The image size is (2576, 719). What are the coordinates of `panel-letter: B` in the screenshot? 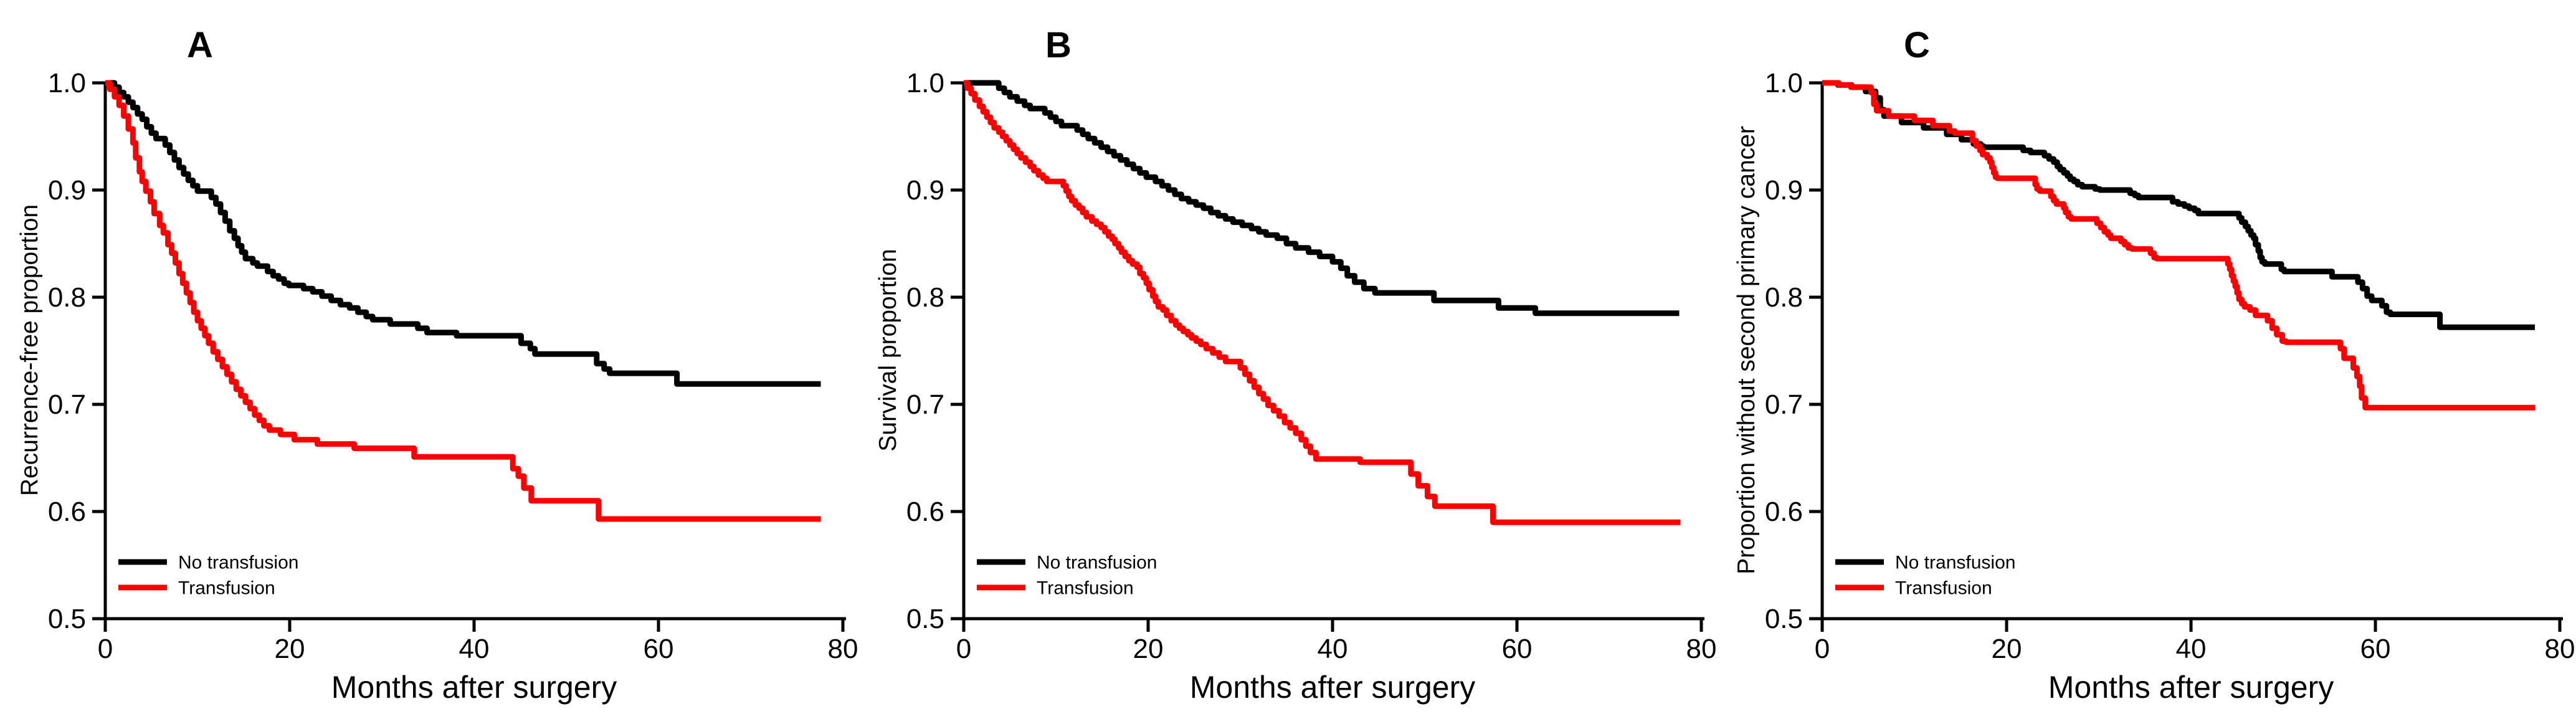 It's located at (1058, 45).